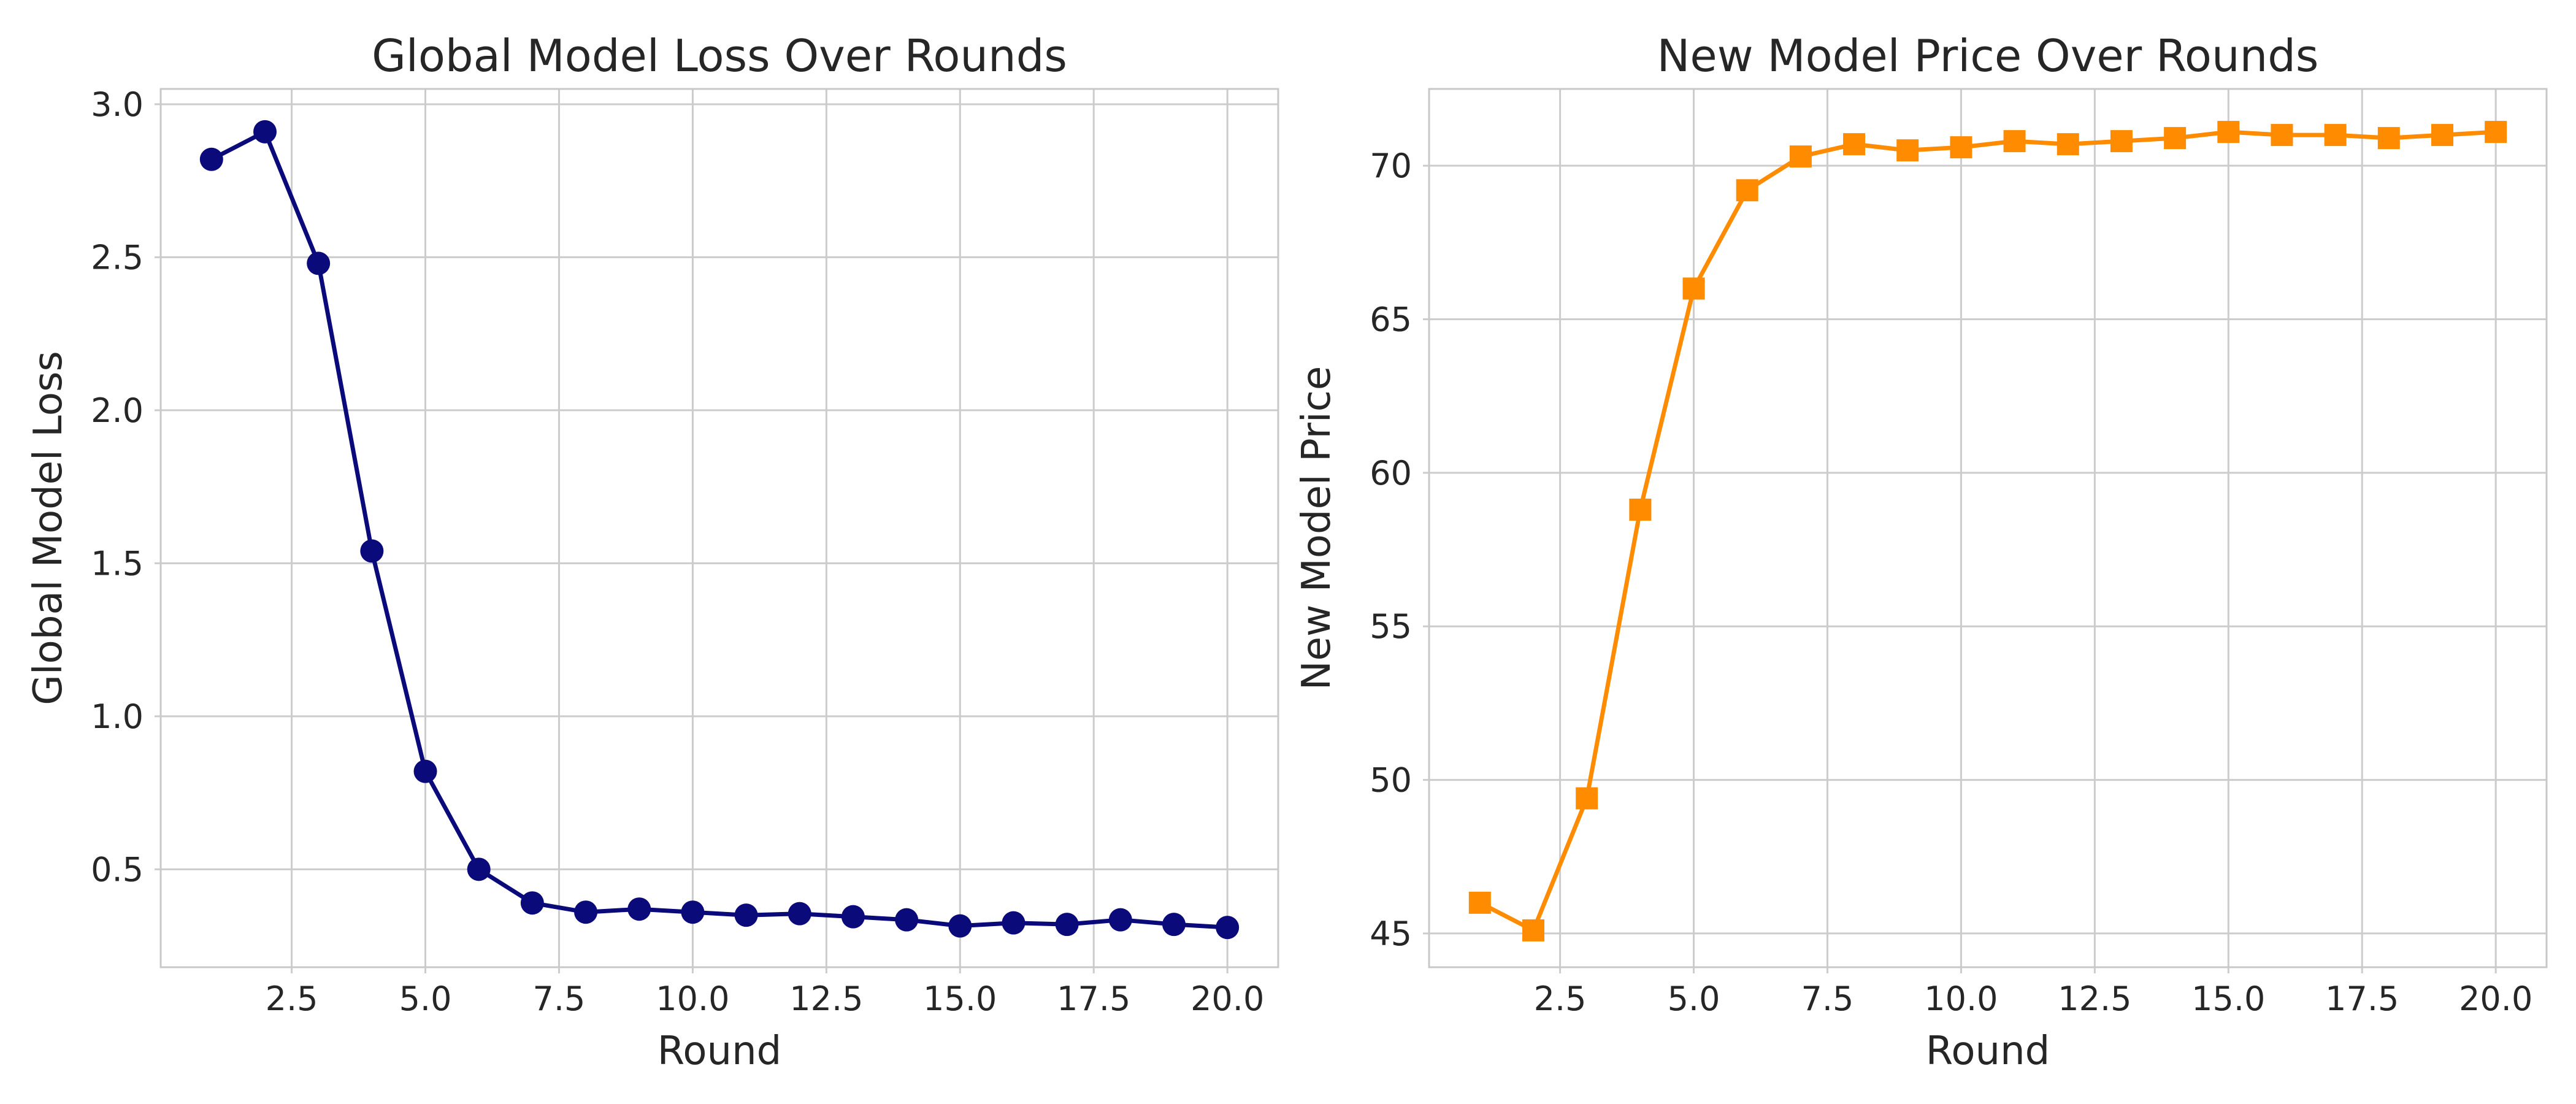 The height and width of the screenshot is (1104, 2576). Describe the element at coordinates (1391, 473) in the screenshot. I see `price-y-tick-label: 60` at that location.